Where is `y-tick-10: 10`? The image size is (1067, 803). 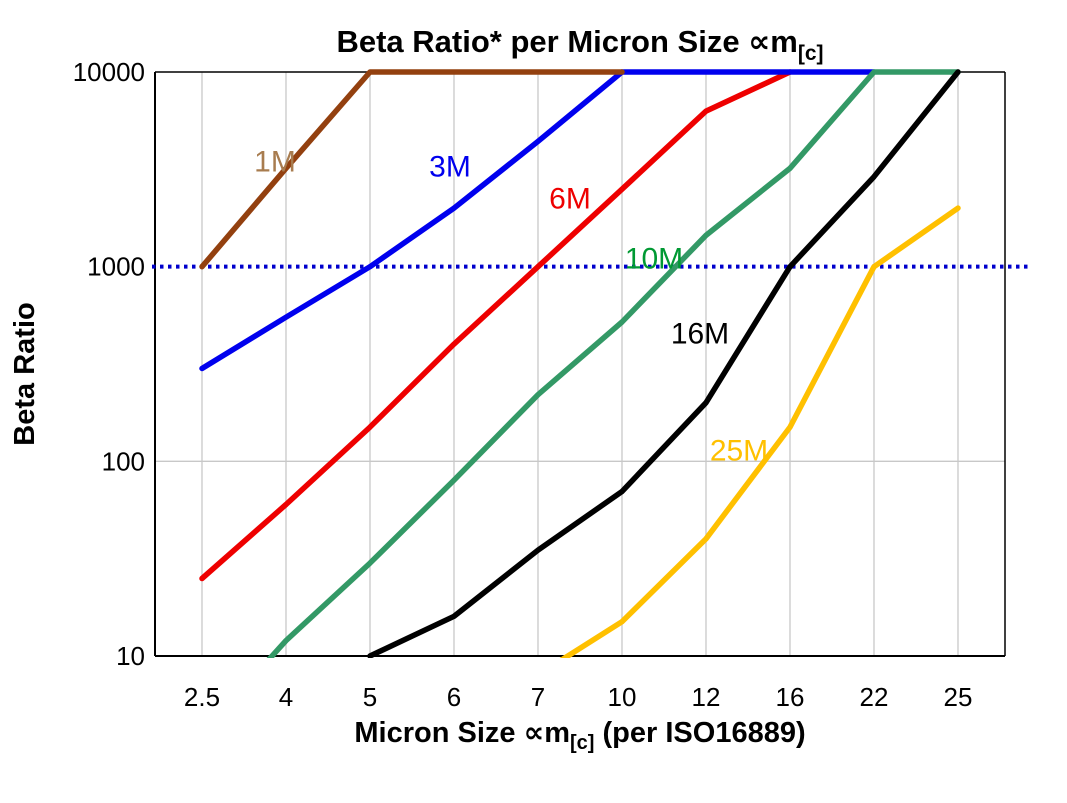 y-tick-10: 10 is located at coordinates (130, 656).